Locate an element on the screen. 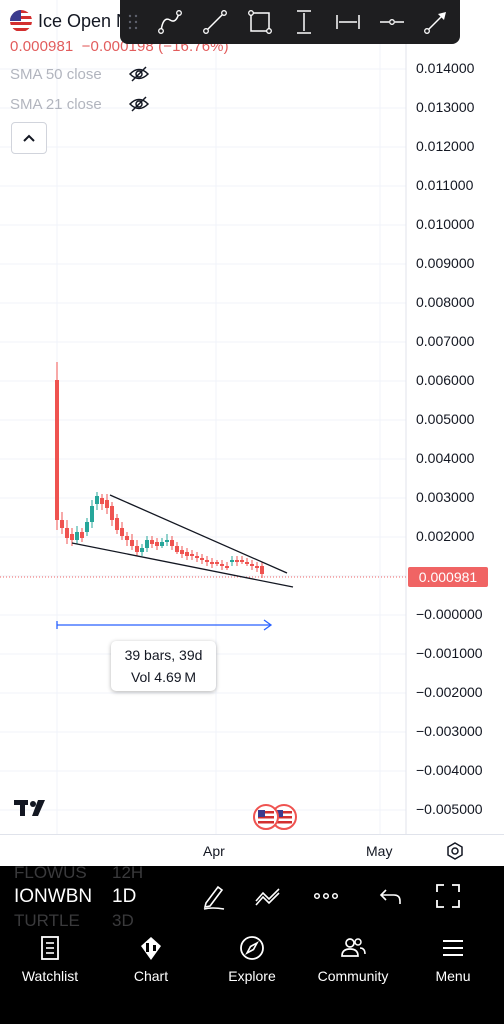 The image size is (504, 1024). next-symbol: TURTLE is located at coordinates (47, 919).